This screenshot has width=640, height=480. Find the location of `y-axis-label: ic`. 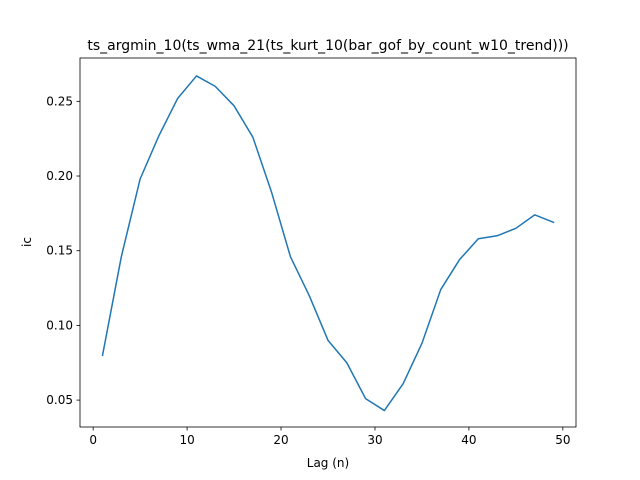

y-axis-label: ic is located at coordinates (27, 242).